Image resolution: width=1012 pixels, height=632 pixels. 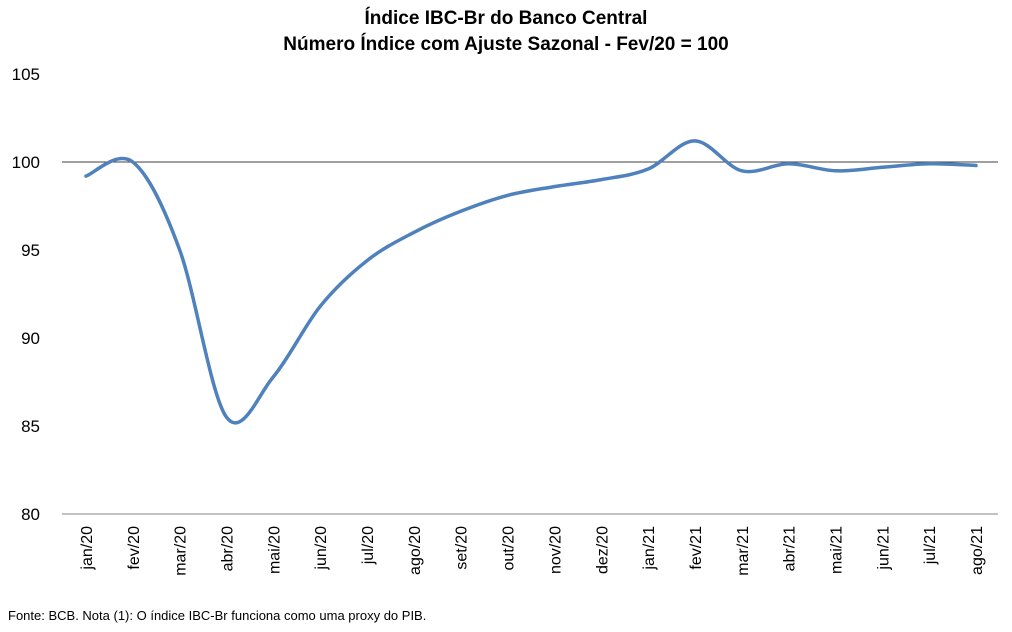 What do you see at coordinates (30, 250) in the screenshot?
I see `y-tick-label: 95` at bounding box center [30, 250].